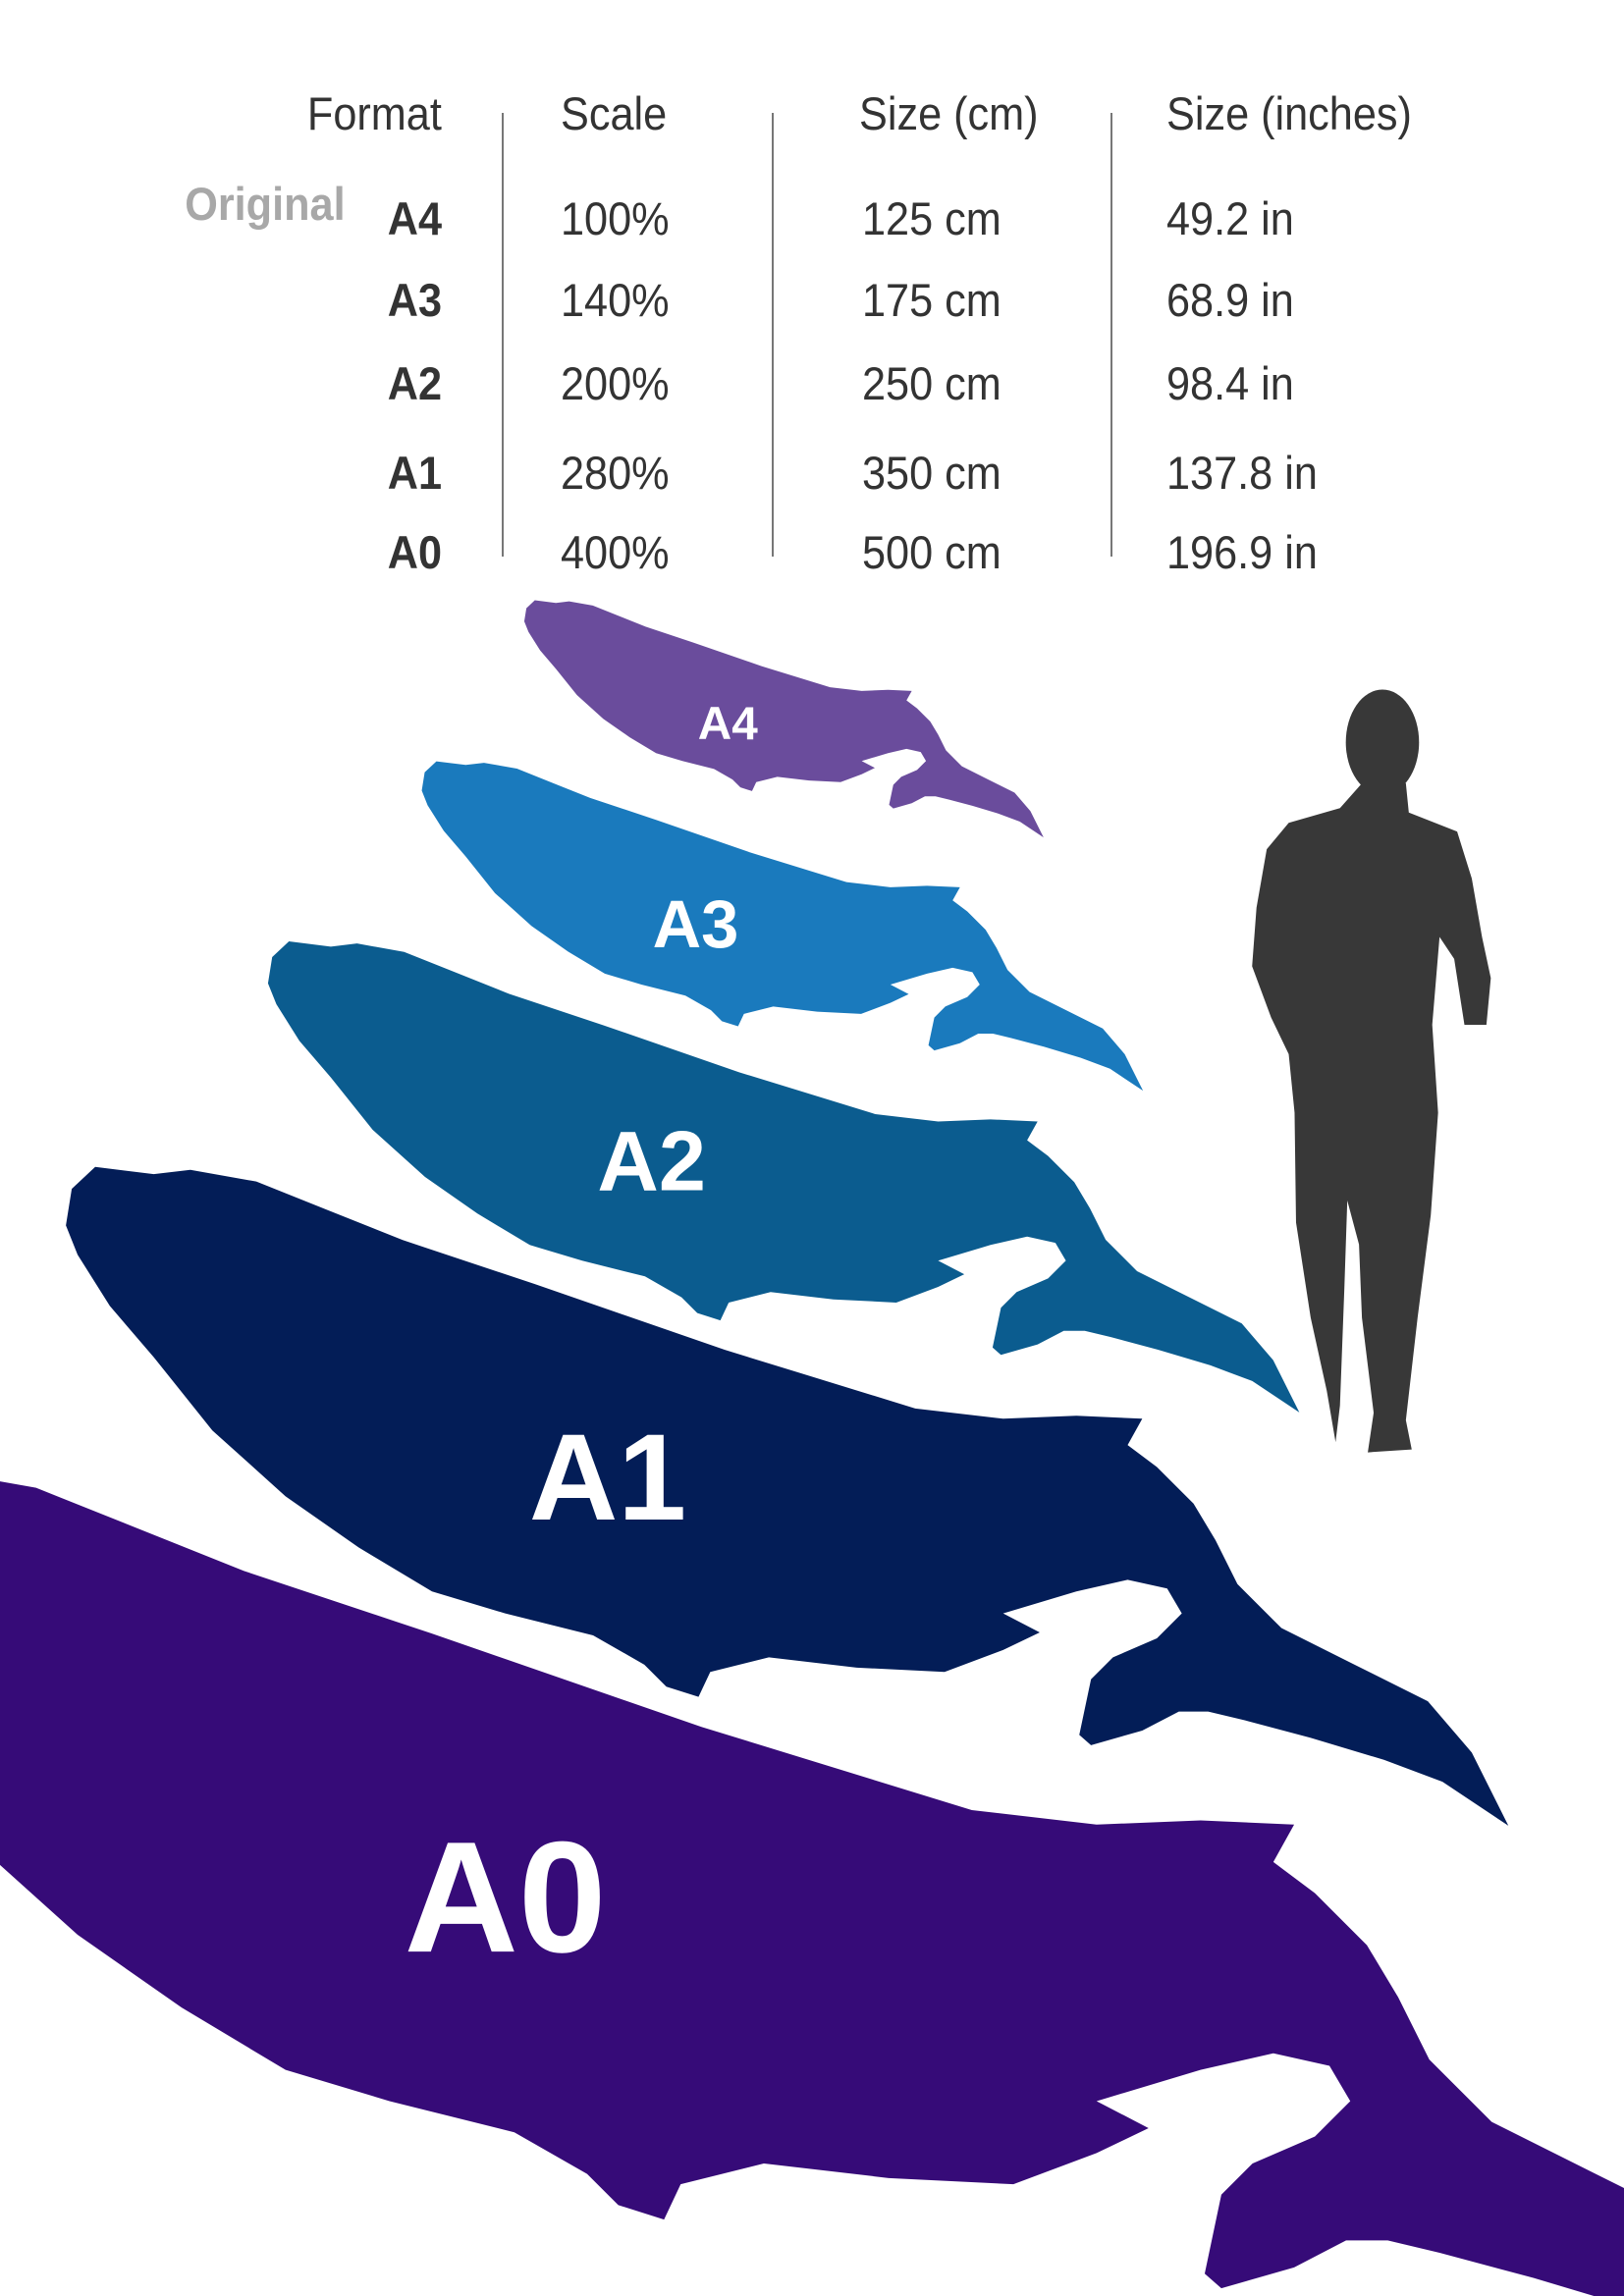 Image resolution: width=1624 pixels, height=2296 pixels. Describe the element at coordinates (374, 113) in the screenshot. I see `header-format: Format` at that location.